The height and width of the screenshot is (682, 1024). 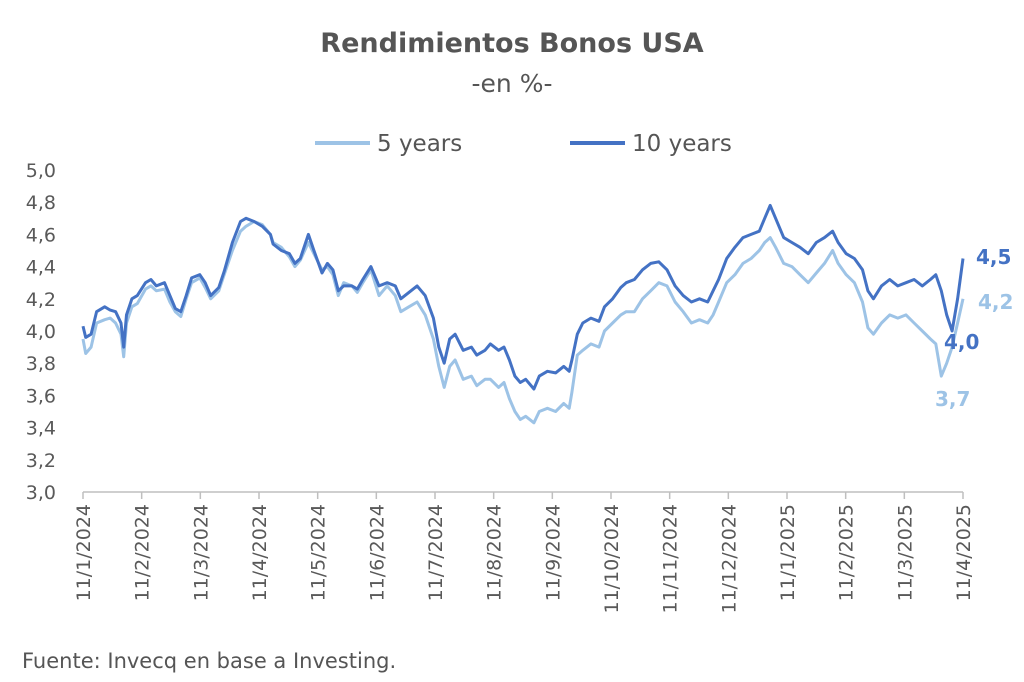 I want to click on y-tick-label: 3,6, so click(x=41, y=396).